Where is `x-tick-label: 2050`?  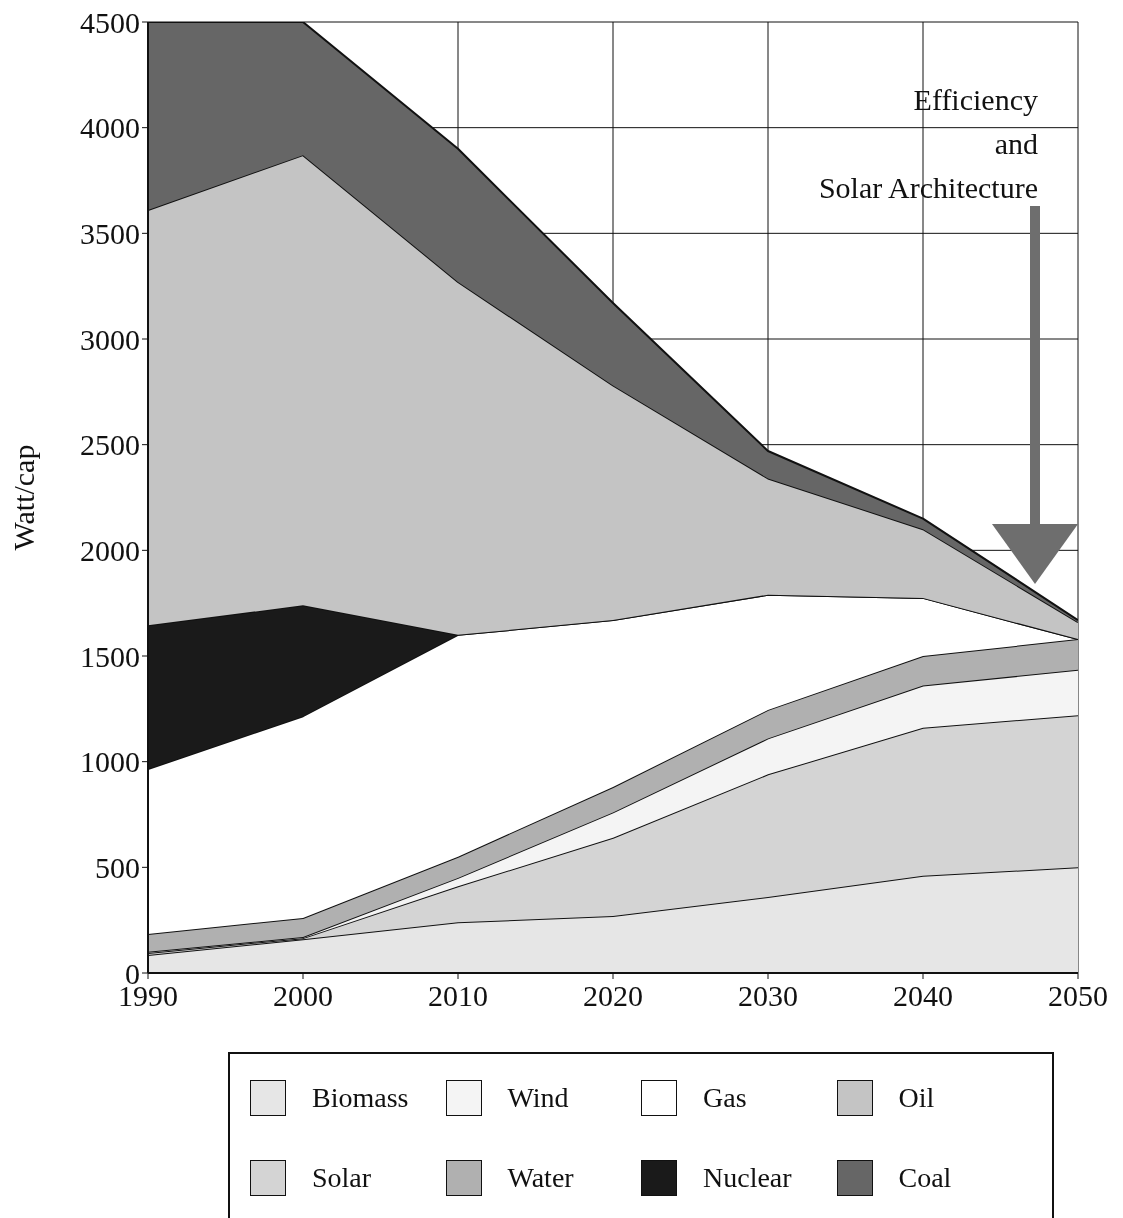
x-tick-label: 2050 is located at coordinates (1078, 996).